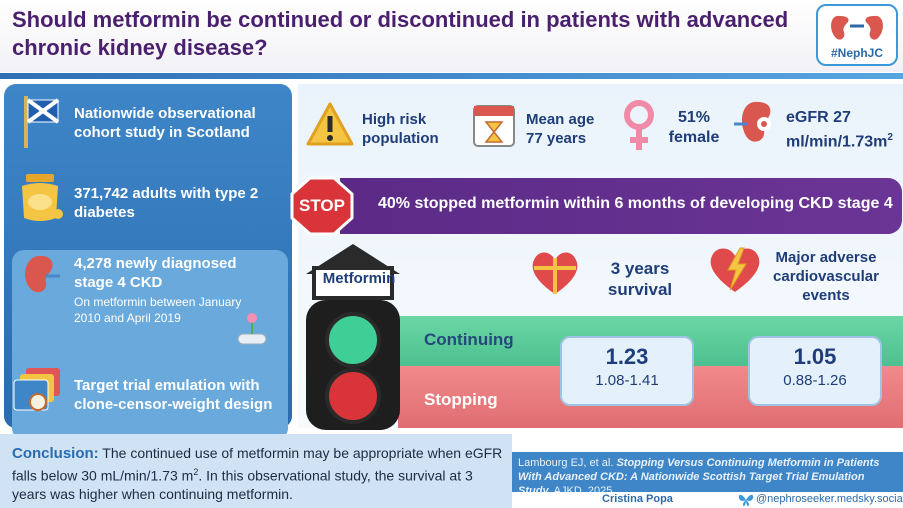  What do you see at coordinates (856, 53) in the screenshot?
I see `logo-text: #NephJC` at bounding box center [856, 53].